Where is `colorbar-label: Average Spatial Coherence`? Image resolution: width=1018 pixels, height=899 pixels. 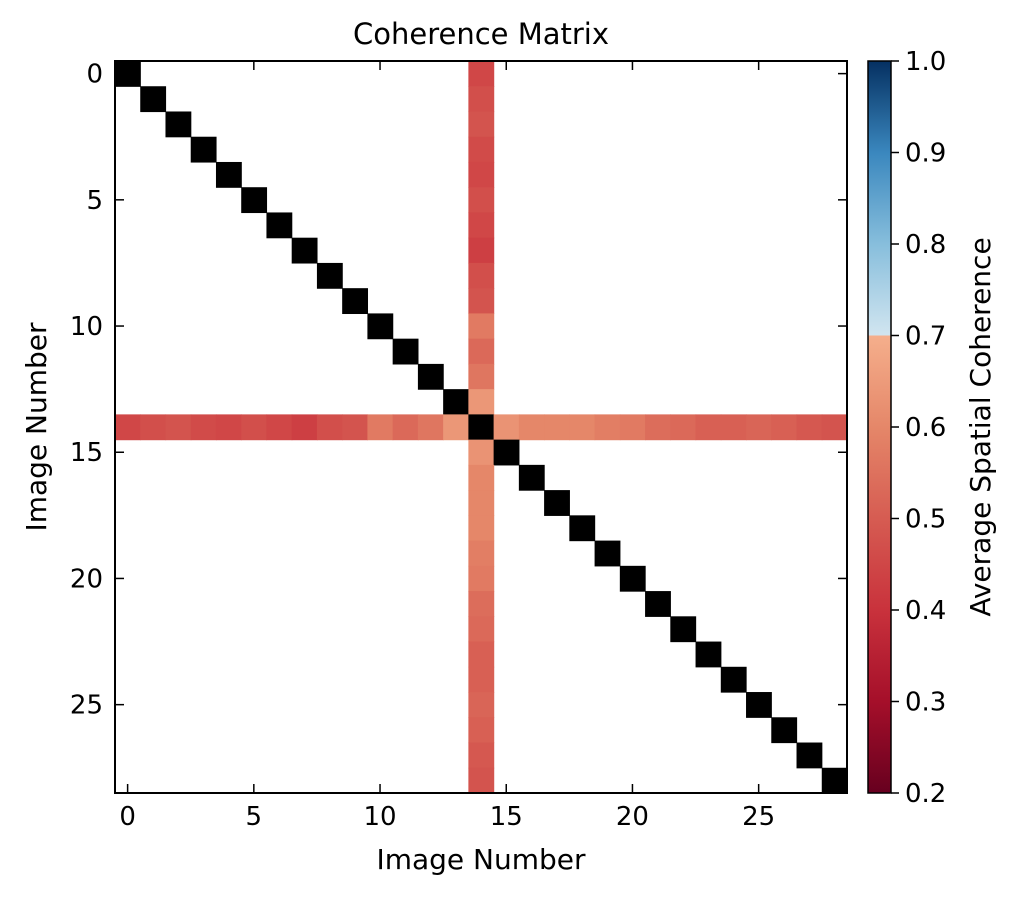 colorbar-label: Average Spatial Coherence is located at coordinates (980, 426).